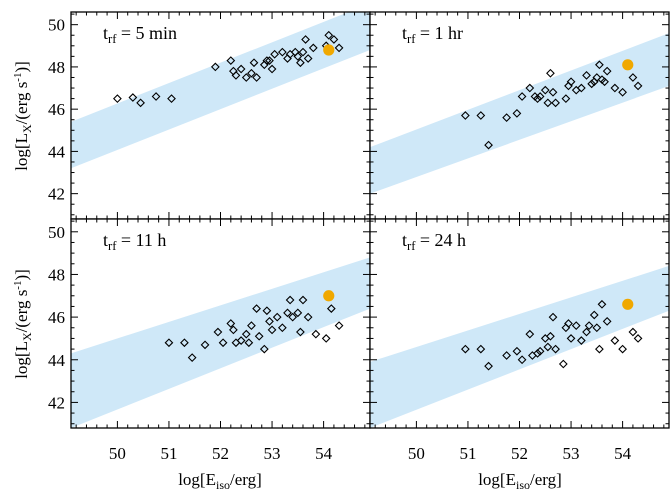 This screenshot has width=670, height=490. Describe the element at coordinates (23, 116) in the screenshot. I see `y-axis-label: log[LX/(erg s-1)]` at that location.